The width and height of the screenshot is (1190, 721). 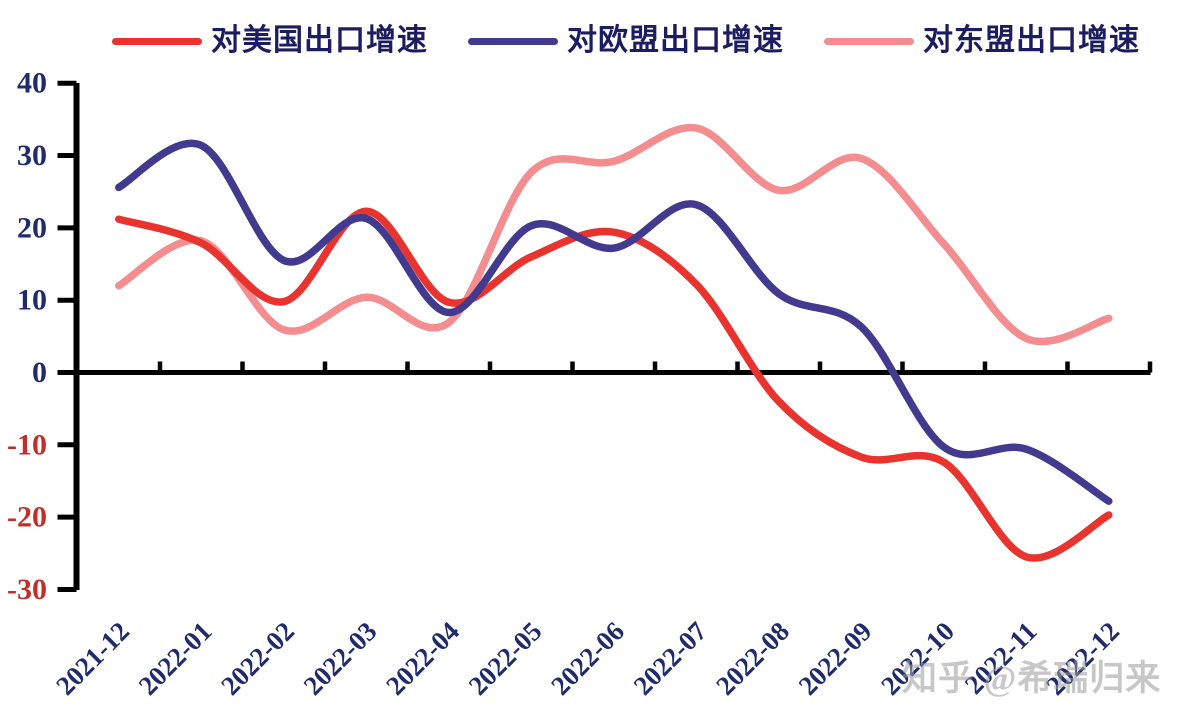 I want to click on chart-legend: 对美国出口增速 对欧盟出口增速 对东盟出口增速, so click(x=626, y=41).